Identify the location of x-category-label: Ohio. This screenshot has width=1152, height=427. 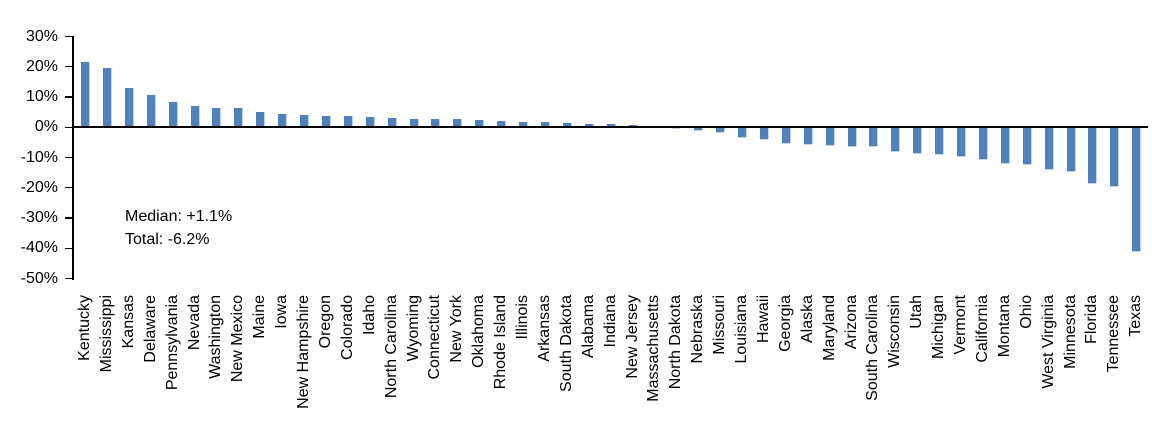
(1026, 312).